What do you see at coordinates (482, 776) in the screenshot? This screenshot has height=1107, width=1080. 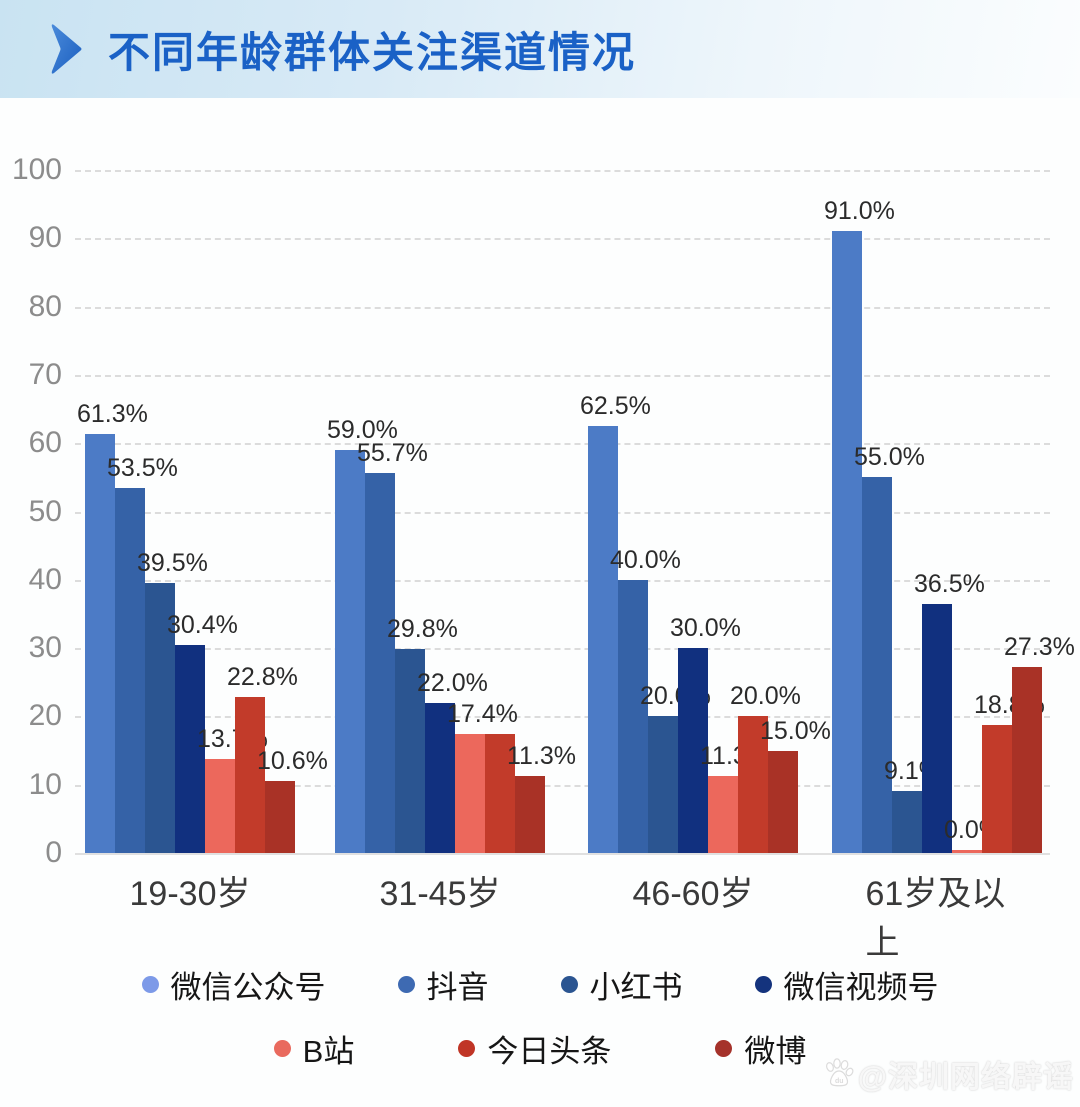 I see `bar-B站-31-45岁: 17.4%` at bounding box center [482, 776].